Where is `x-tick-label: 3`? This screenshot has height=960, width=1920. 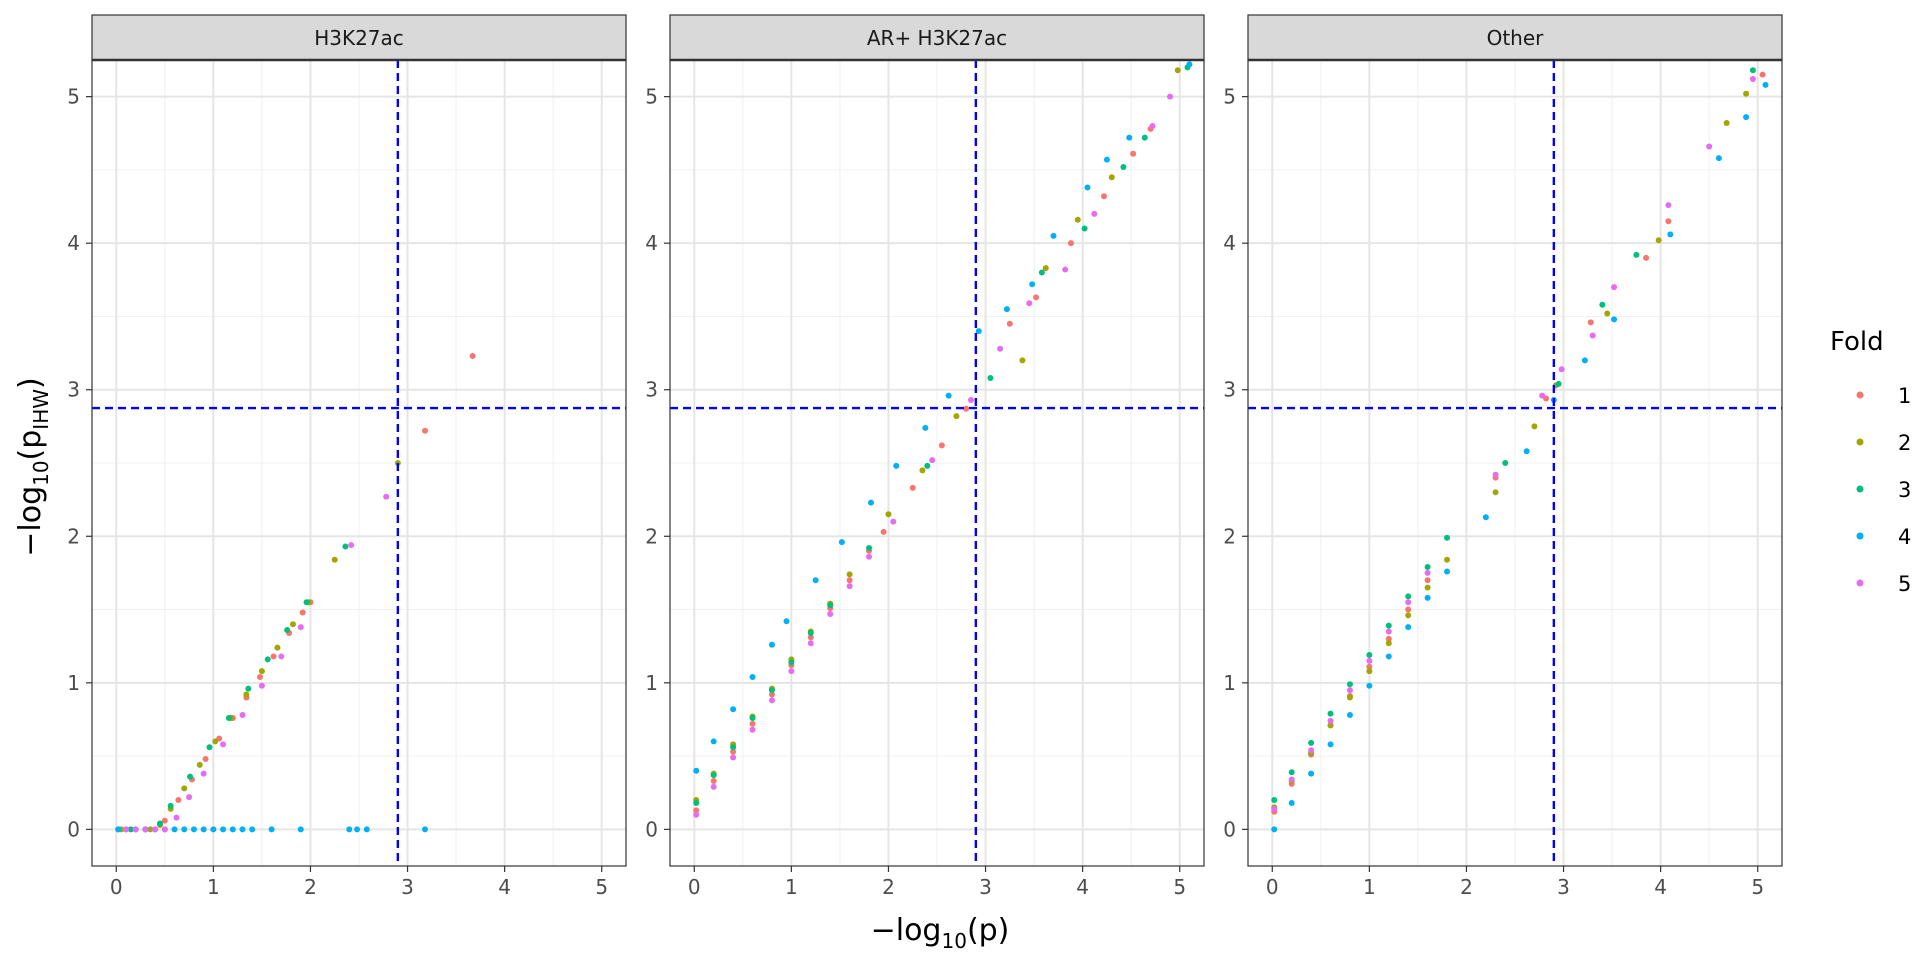
x-tick-label: 3 is located at coordinates (985, 887).